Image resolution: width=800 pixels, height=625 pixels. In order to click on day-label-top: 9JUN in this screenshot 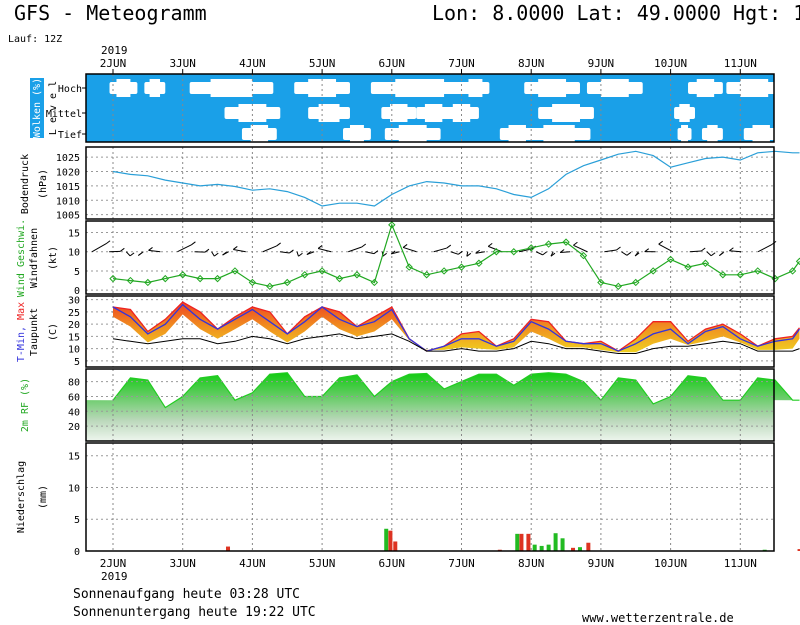, I will do `click(601, 63)`.